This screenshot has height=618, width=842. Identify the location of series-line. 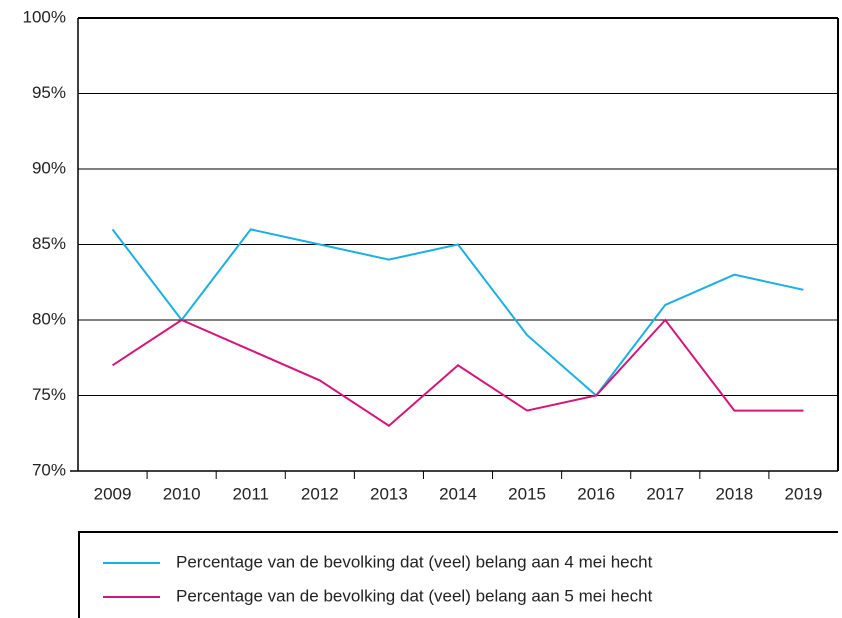
(457, 372).